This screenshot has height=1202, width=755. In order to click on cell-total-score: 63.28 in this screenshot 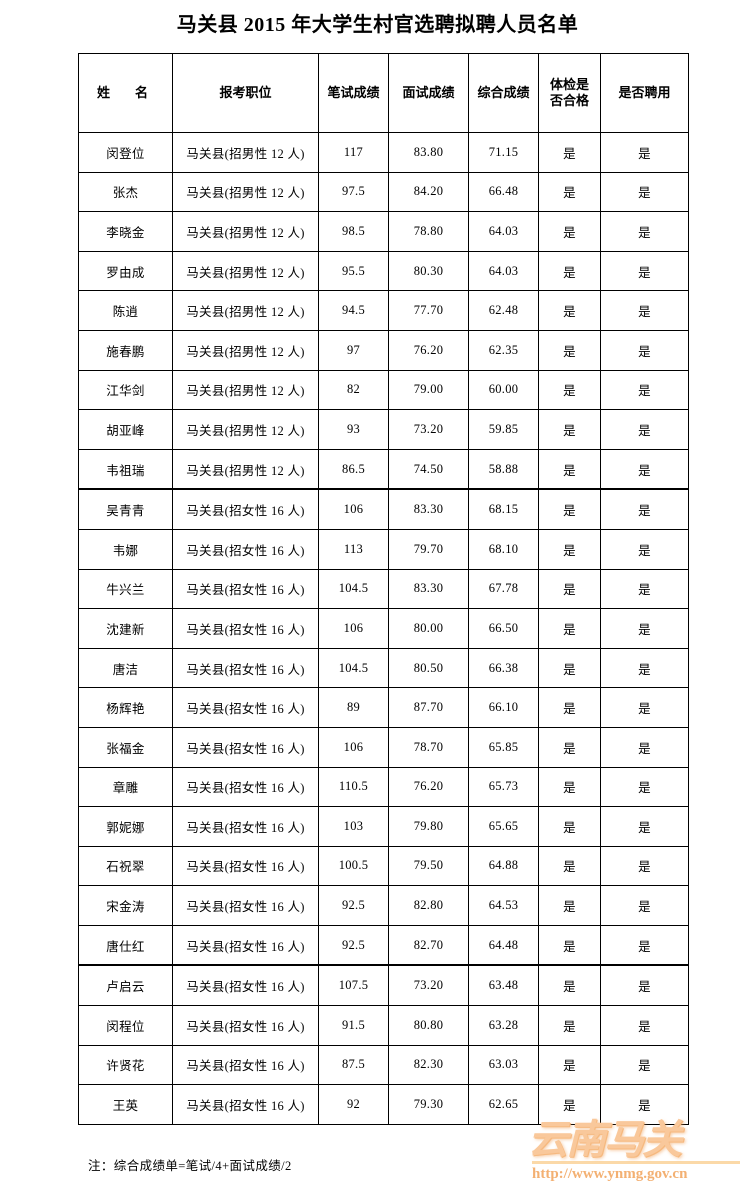, I will do `click(503, 1025)`.